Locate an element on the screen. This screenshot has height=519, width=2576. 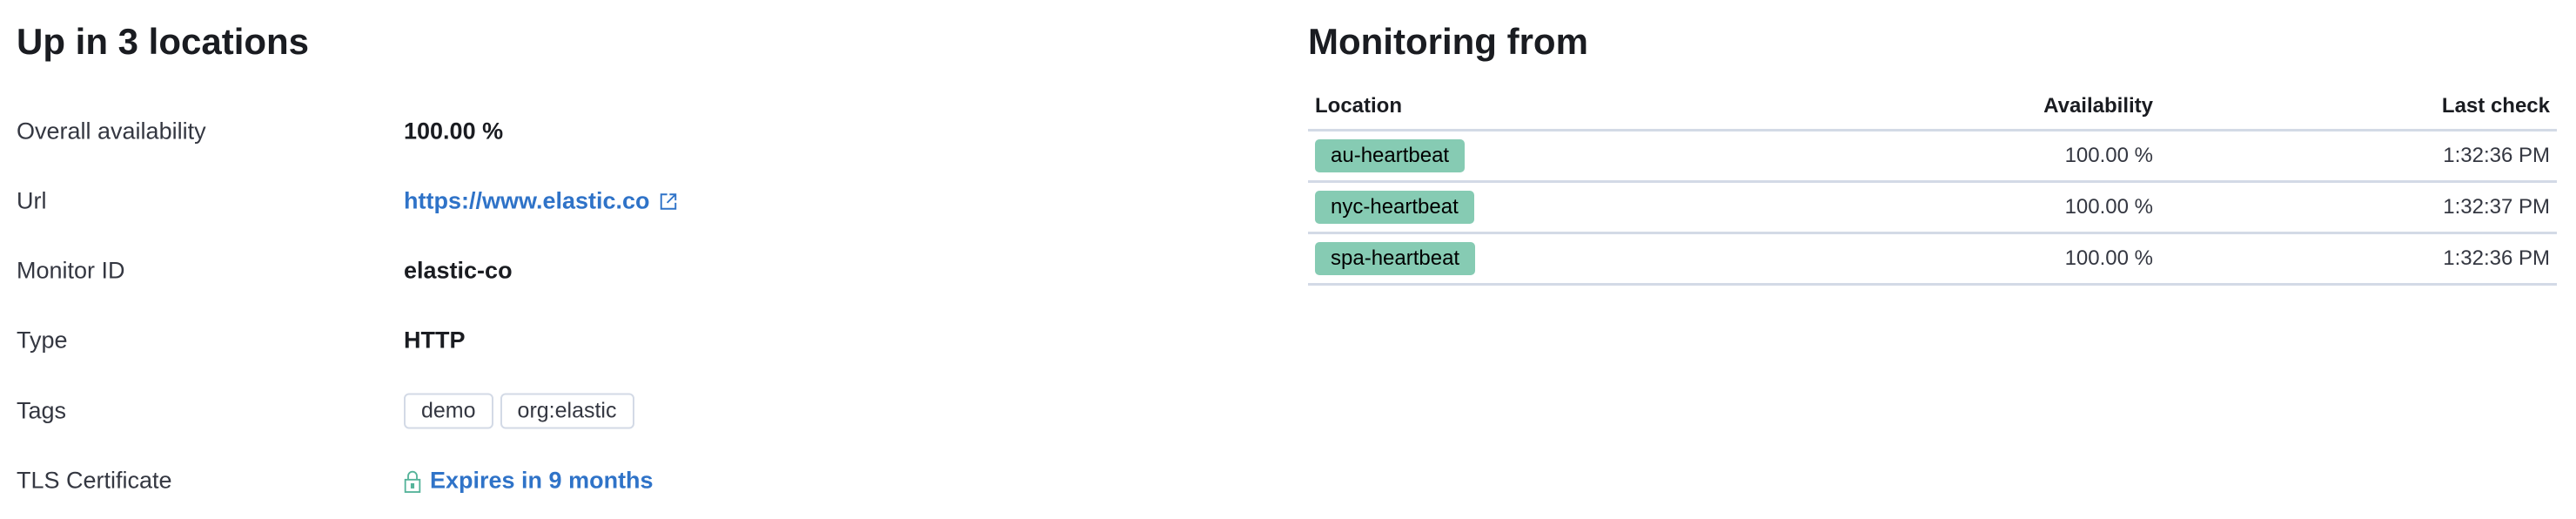
last-check-cell: 1:32:37 PM is located at coordinates (2358, 207).